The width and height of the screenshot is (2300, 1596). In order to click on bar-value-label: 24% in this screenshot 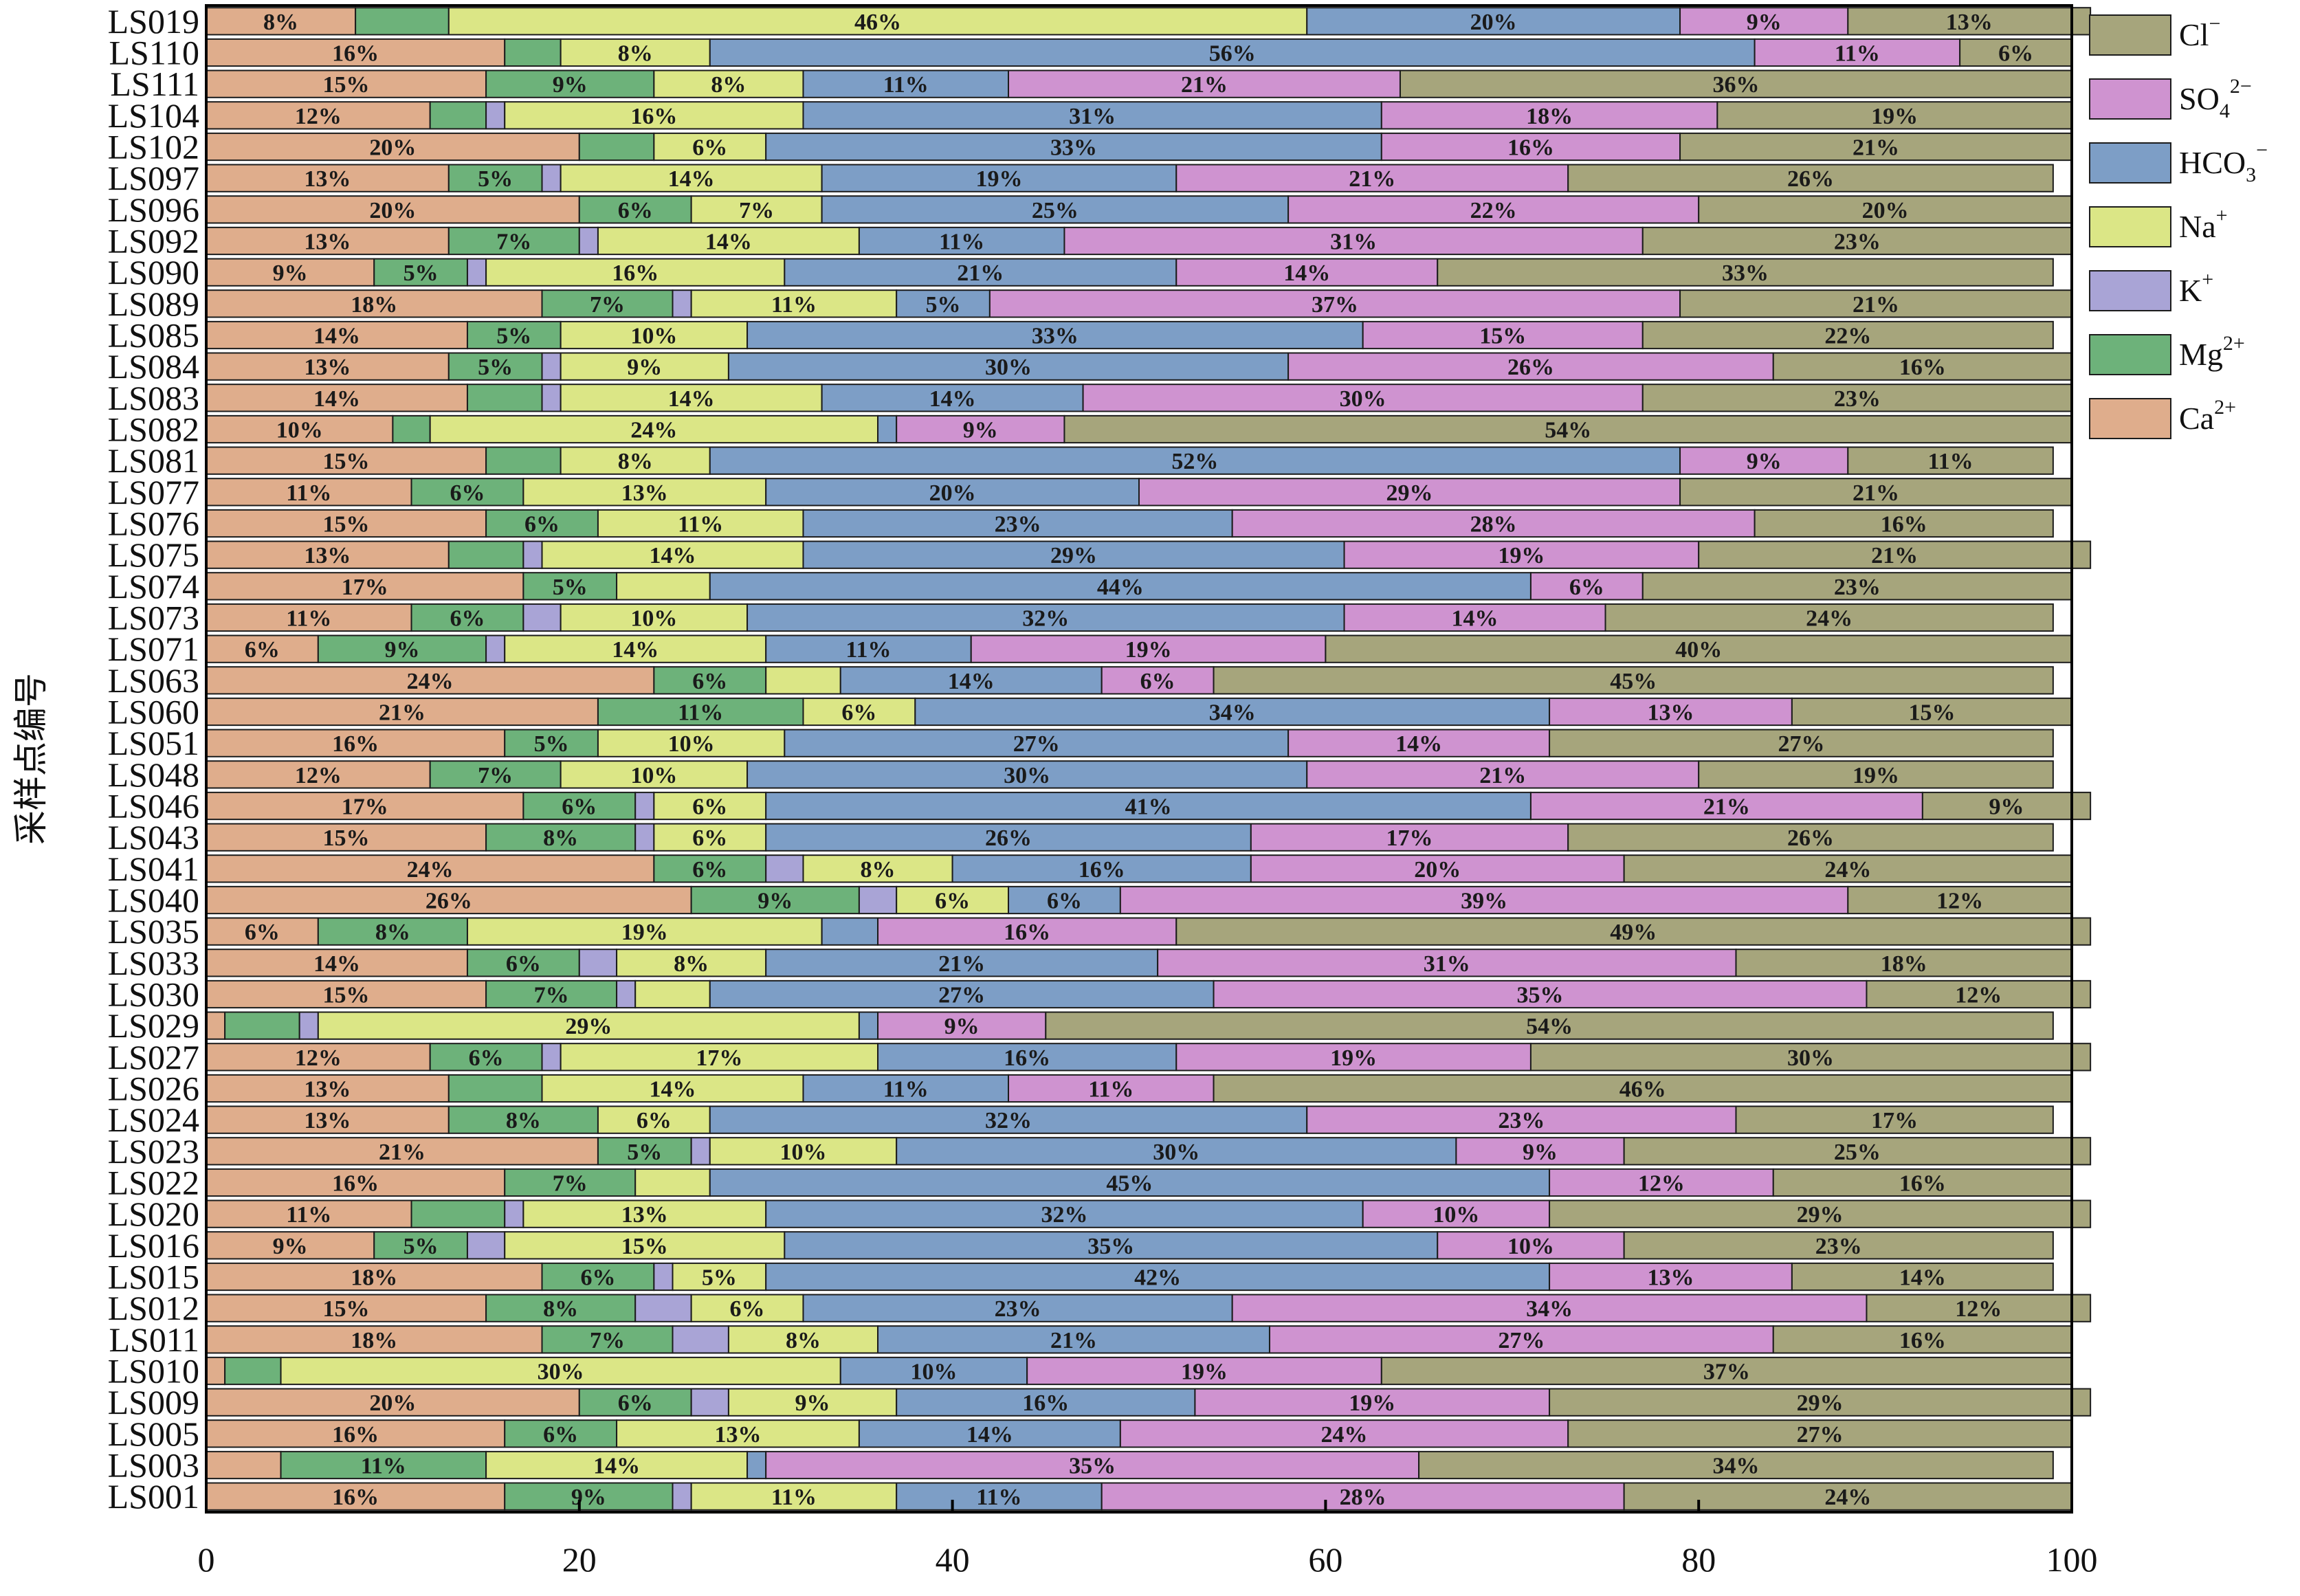, I will do `click(1344, 1435)`.